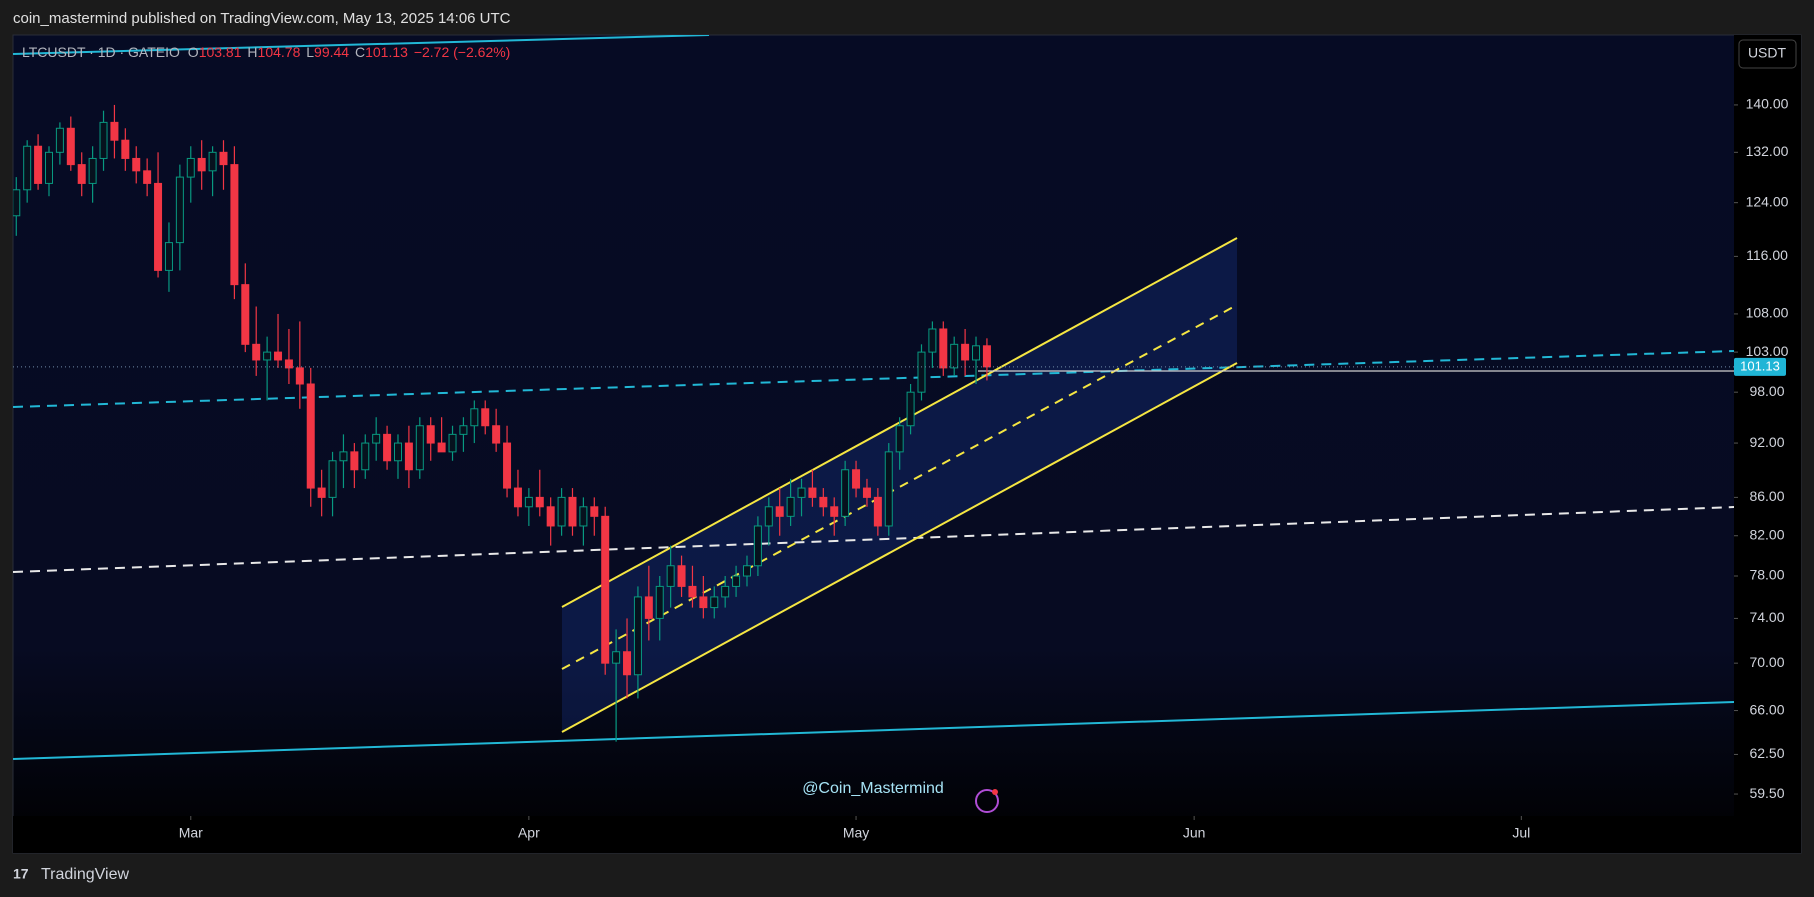 The height and width of the screenshot is (897, 1814). Describe the element at coordinates (386, 52) in the screenshot. I see `ohlc-value: 101.13` at that location.